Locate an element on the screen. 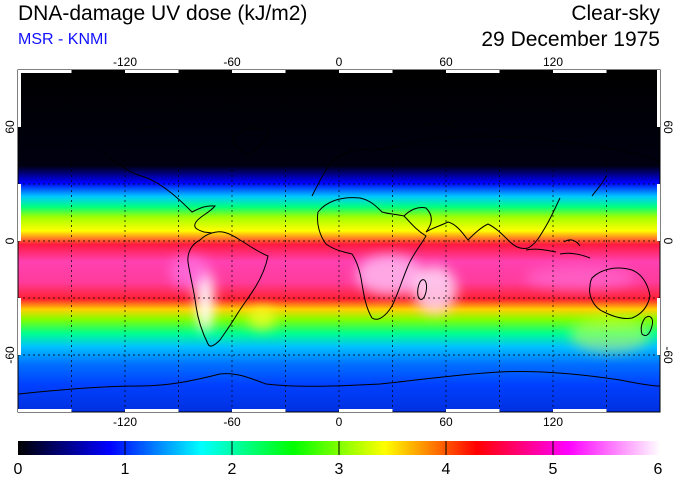 The image size is (678, 480). lon-tick-top-w120: -120 is located at coordinates (125, 62).